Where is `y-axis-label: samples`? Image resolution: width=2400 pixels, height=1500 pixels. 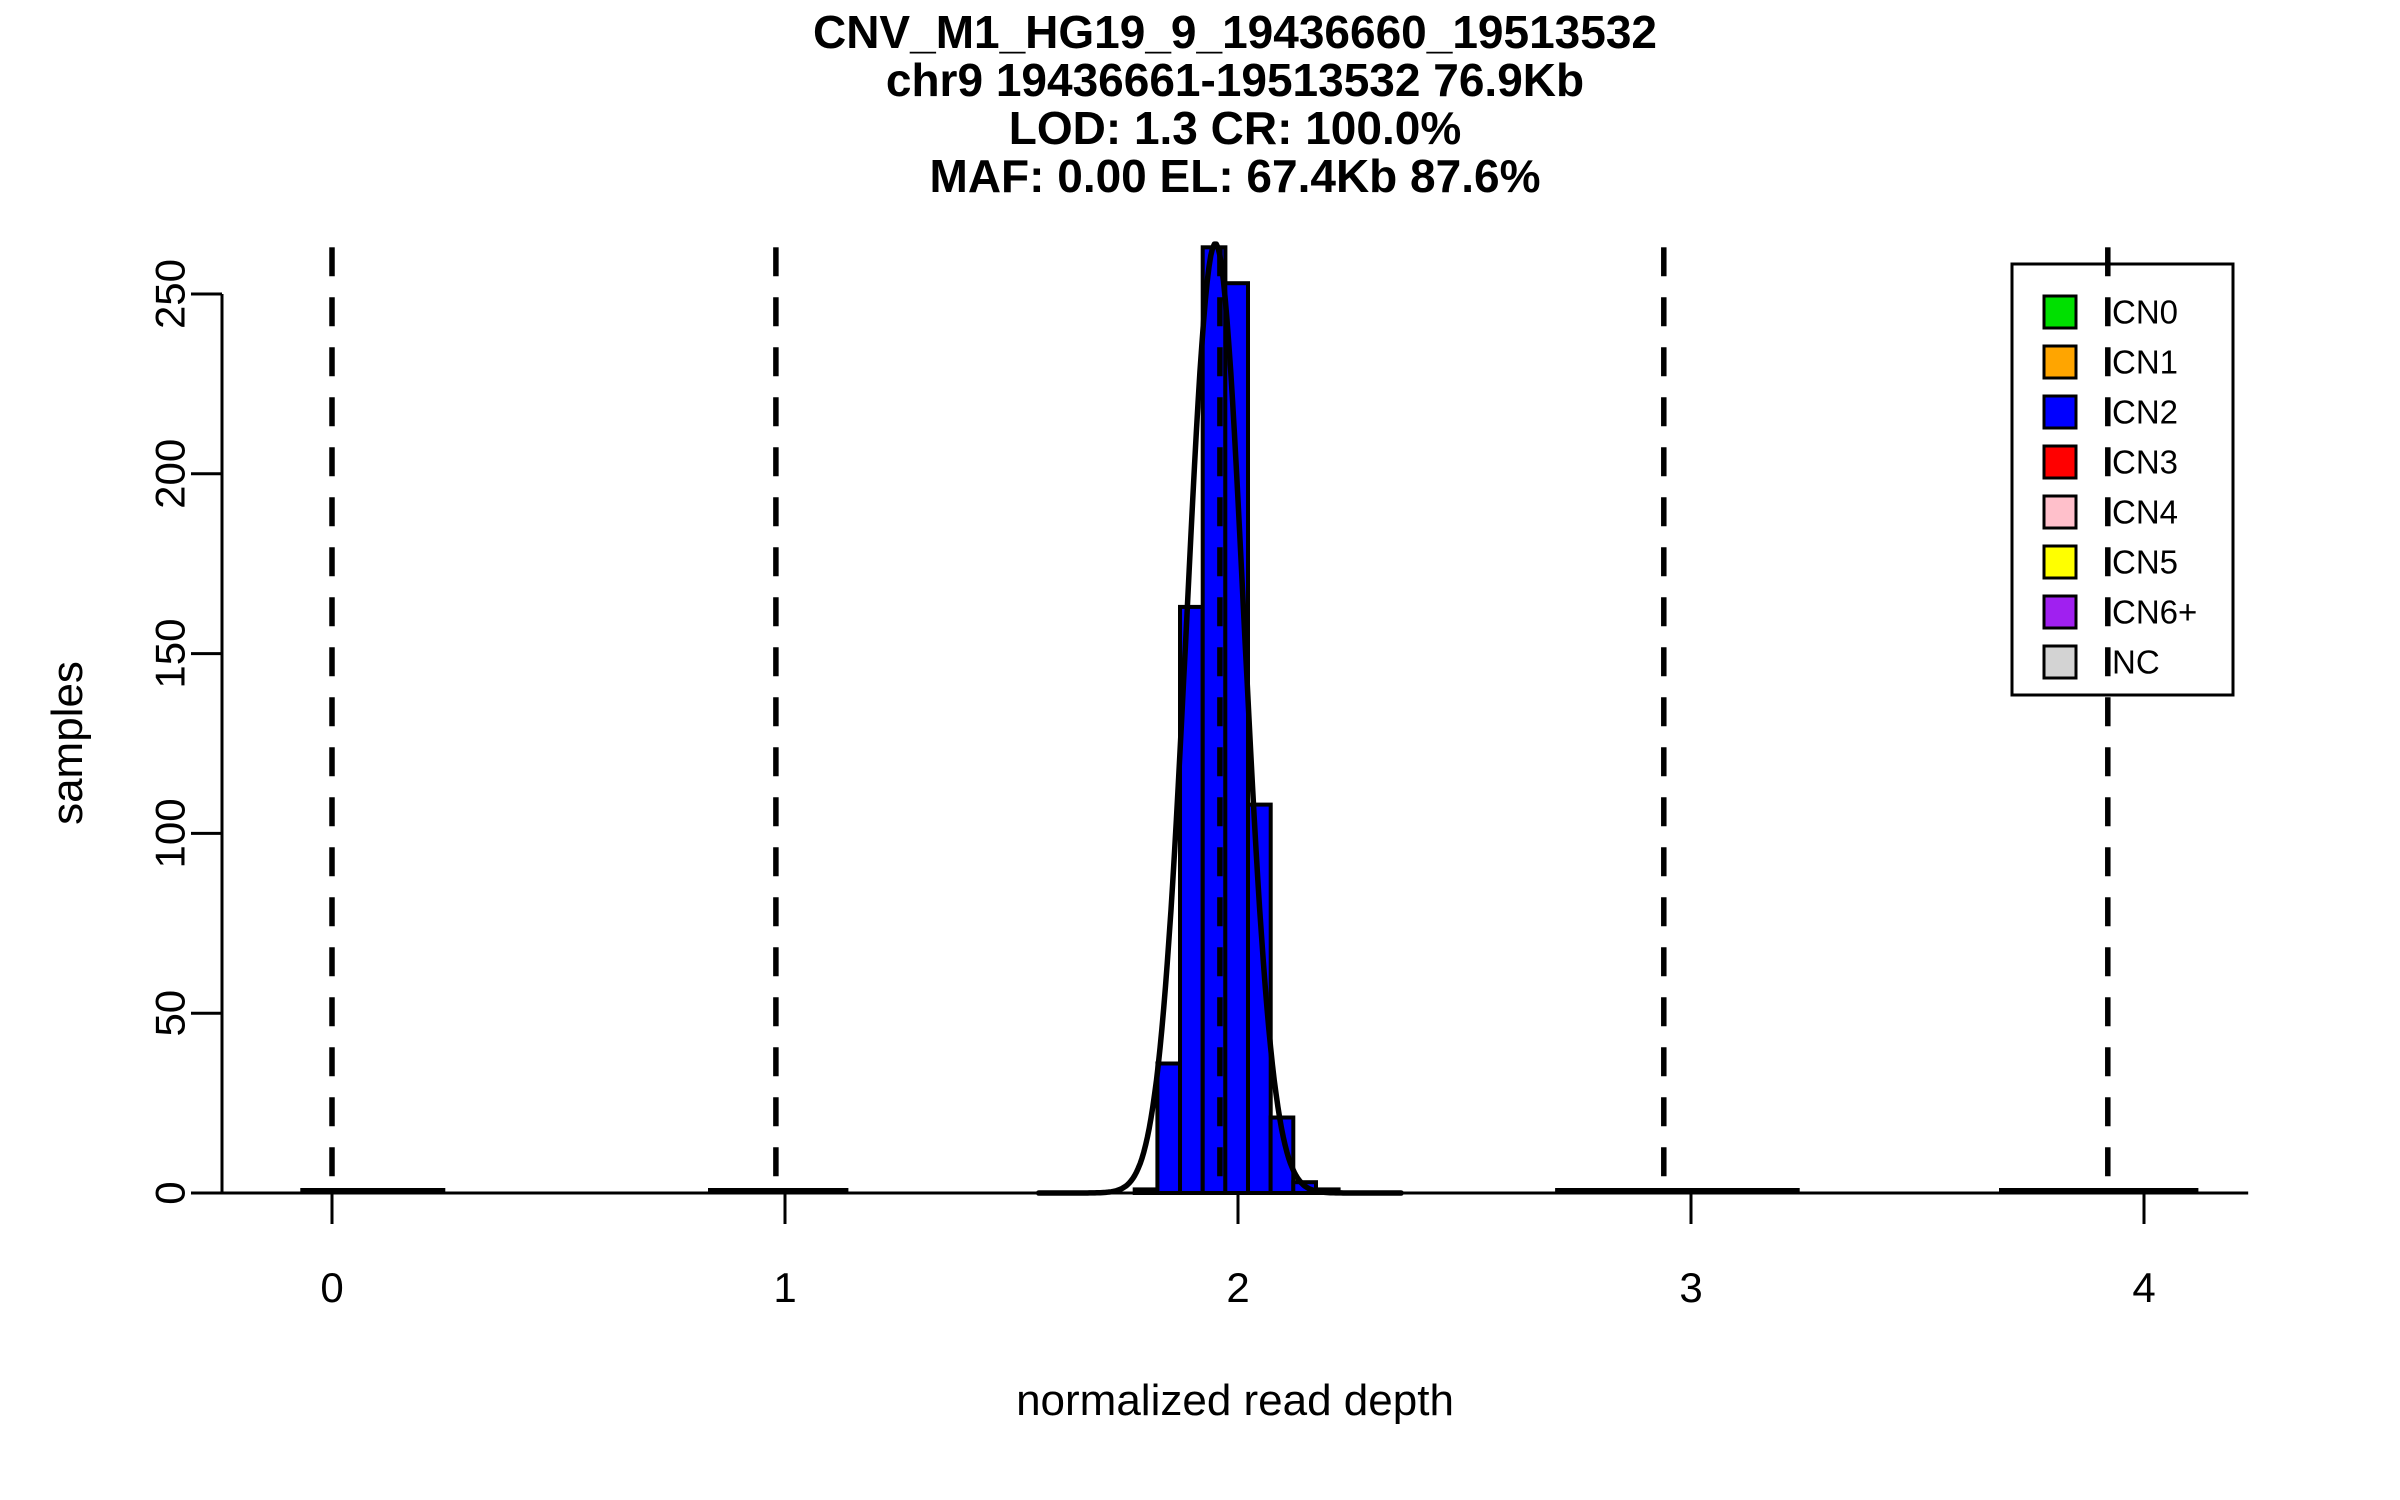 y-axis-label: samples is located at coordinates (67, 743).